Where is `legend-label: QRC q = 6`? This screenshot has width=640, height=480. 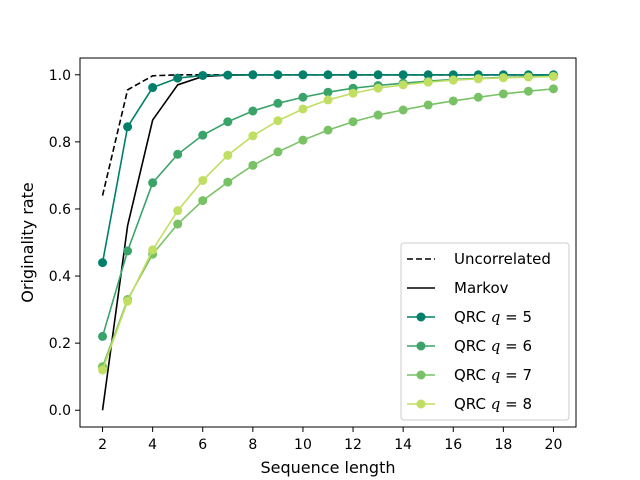 legend-label: QRC q = 6 is located at coordinates (493, 346).